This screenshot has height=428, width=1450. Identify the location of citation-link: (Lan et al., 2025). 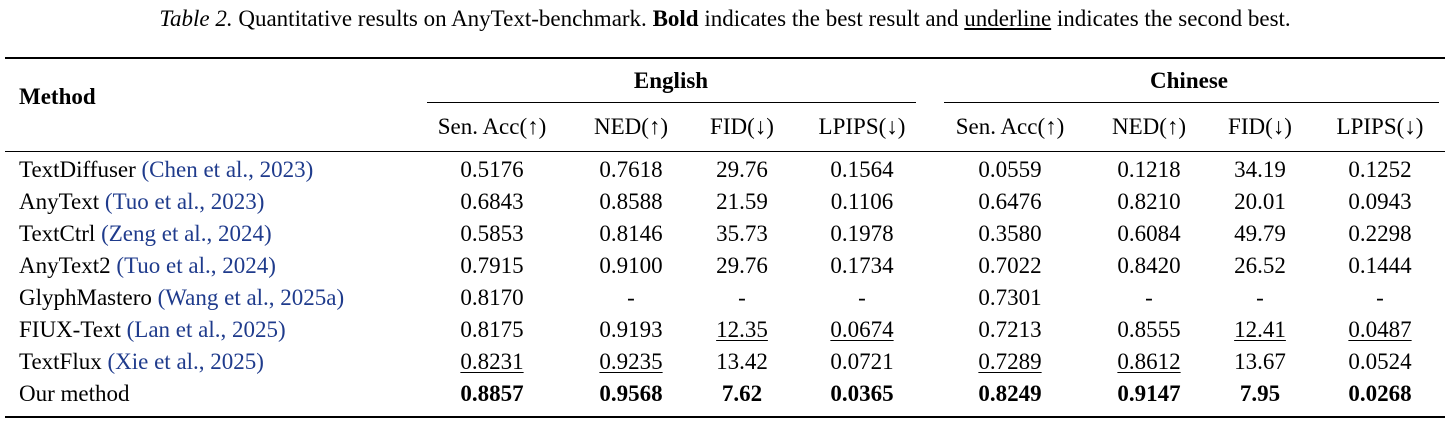
(206, 329).